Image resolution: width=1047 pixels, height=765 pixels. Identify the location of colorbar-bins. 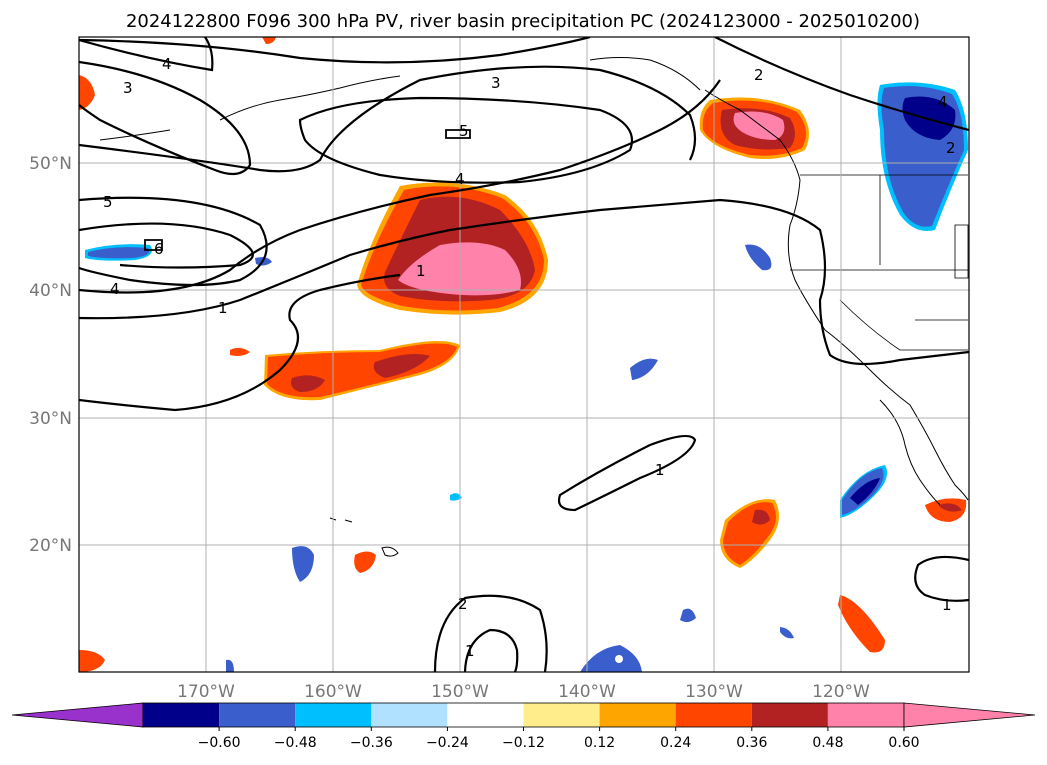
(523, 715).